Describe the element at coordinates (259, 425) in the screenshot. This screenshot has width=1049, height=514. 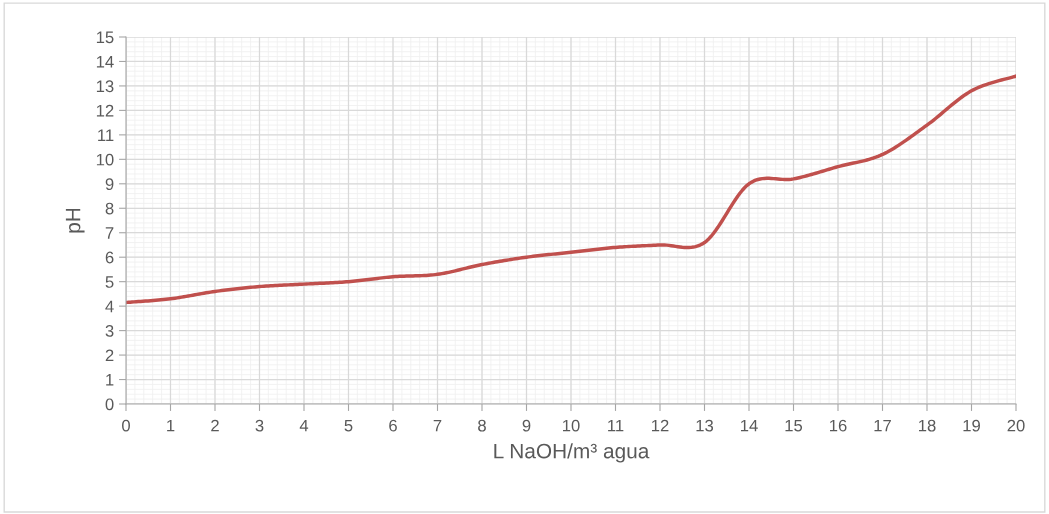
I see `x-tick-label: 3` at that location.